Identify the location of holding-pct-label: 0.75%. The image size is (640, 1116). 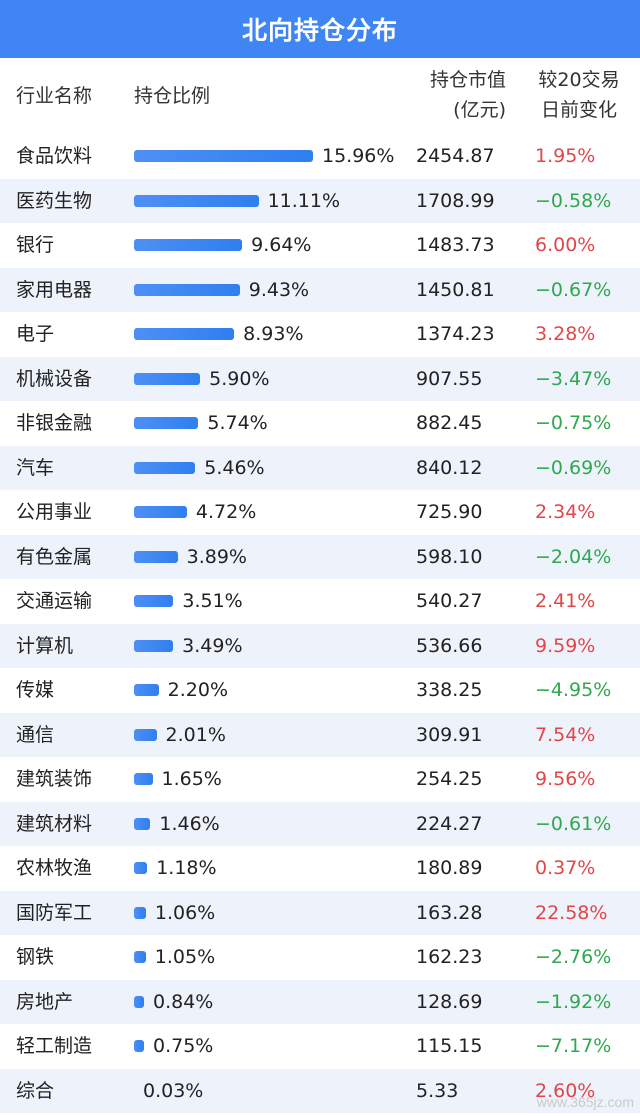
(183, 1046).